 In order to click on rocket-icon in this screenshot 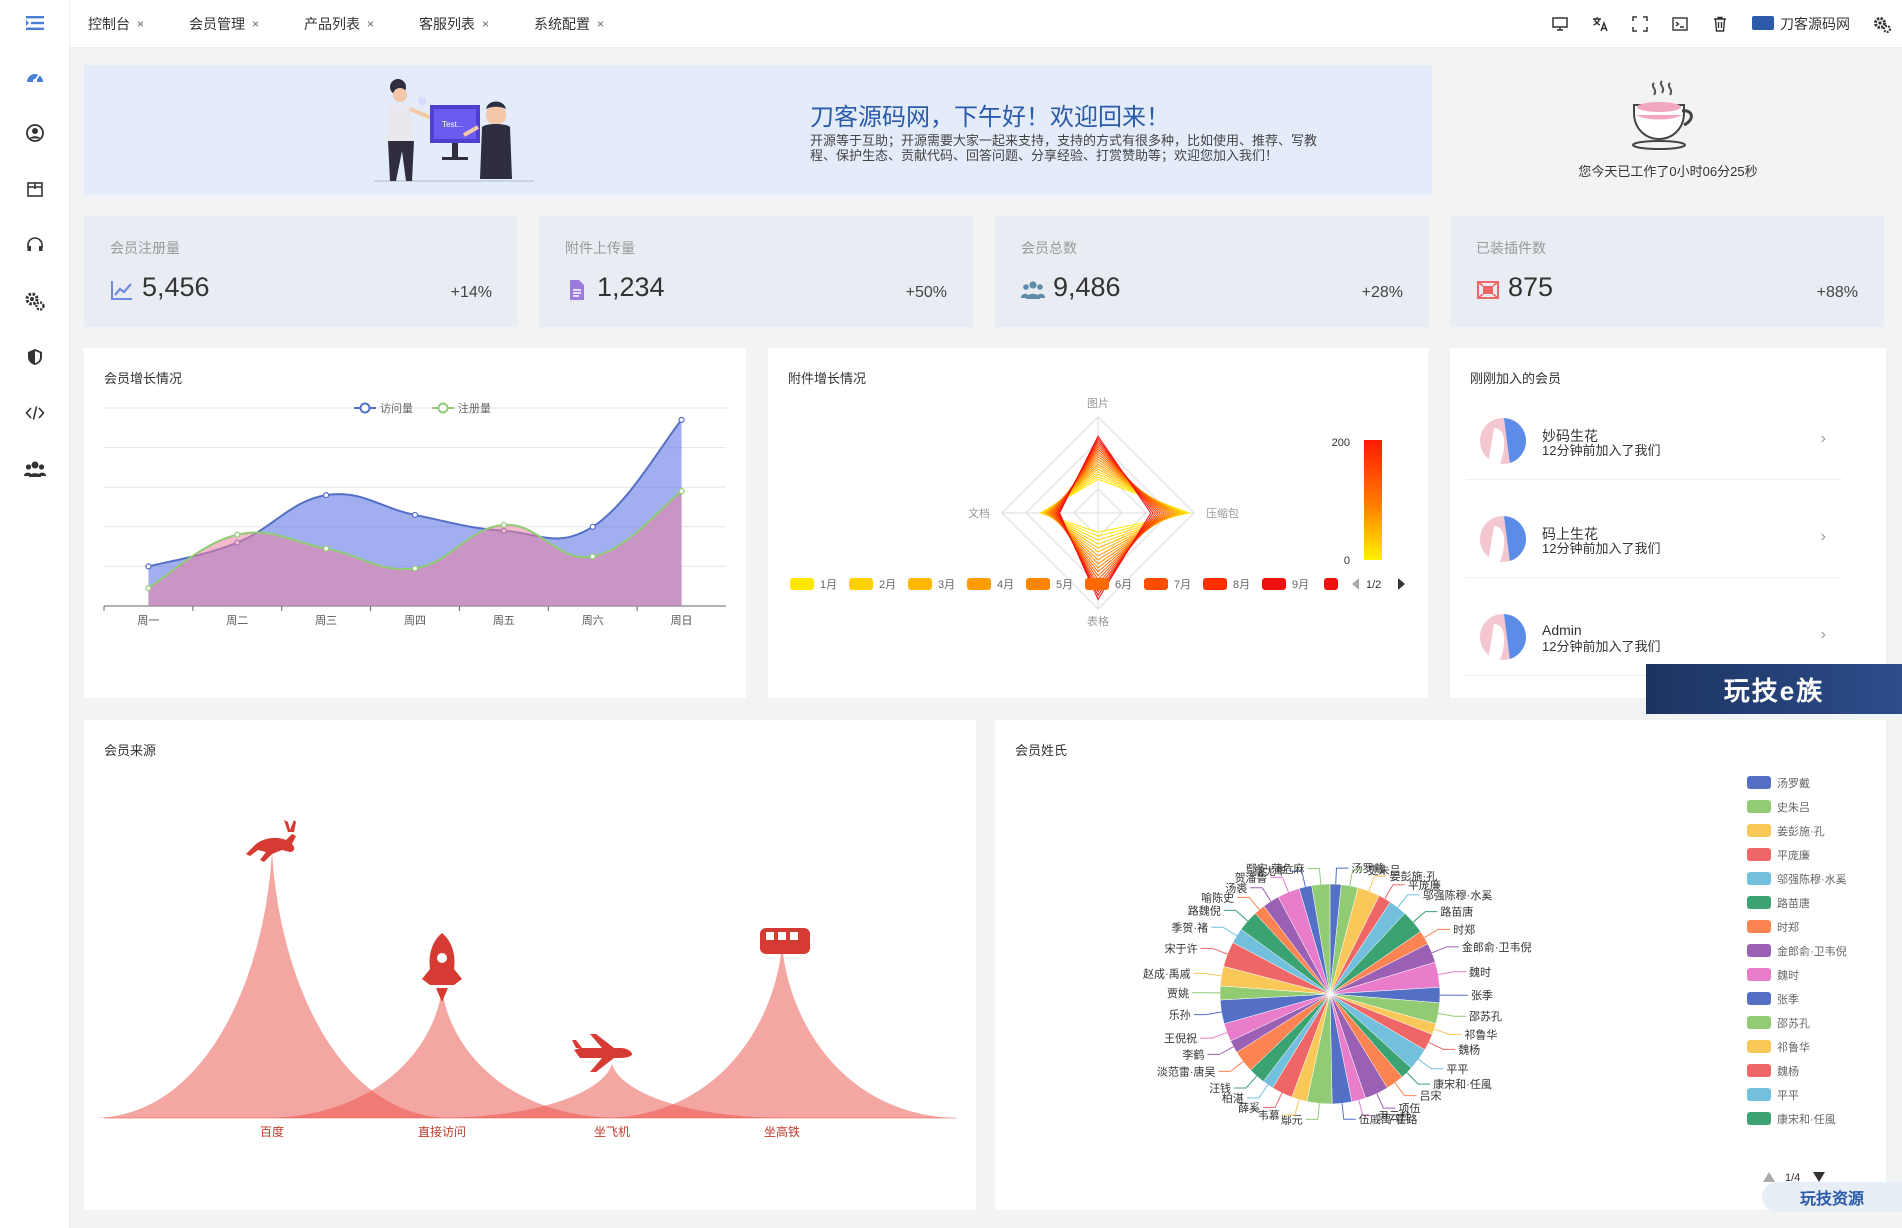, I will do `click(442, 967)`.